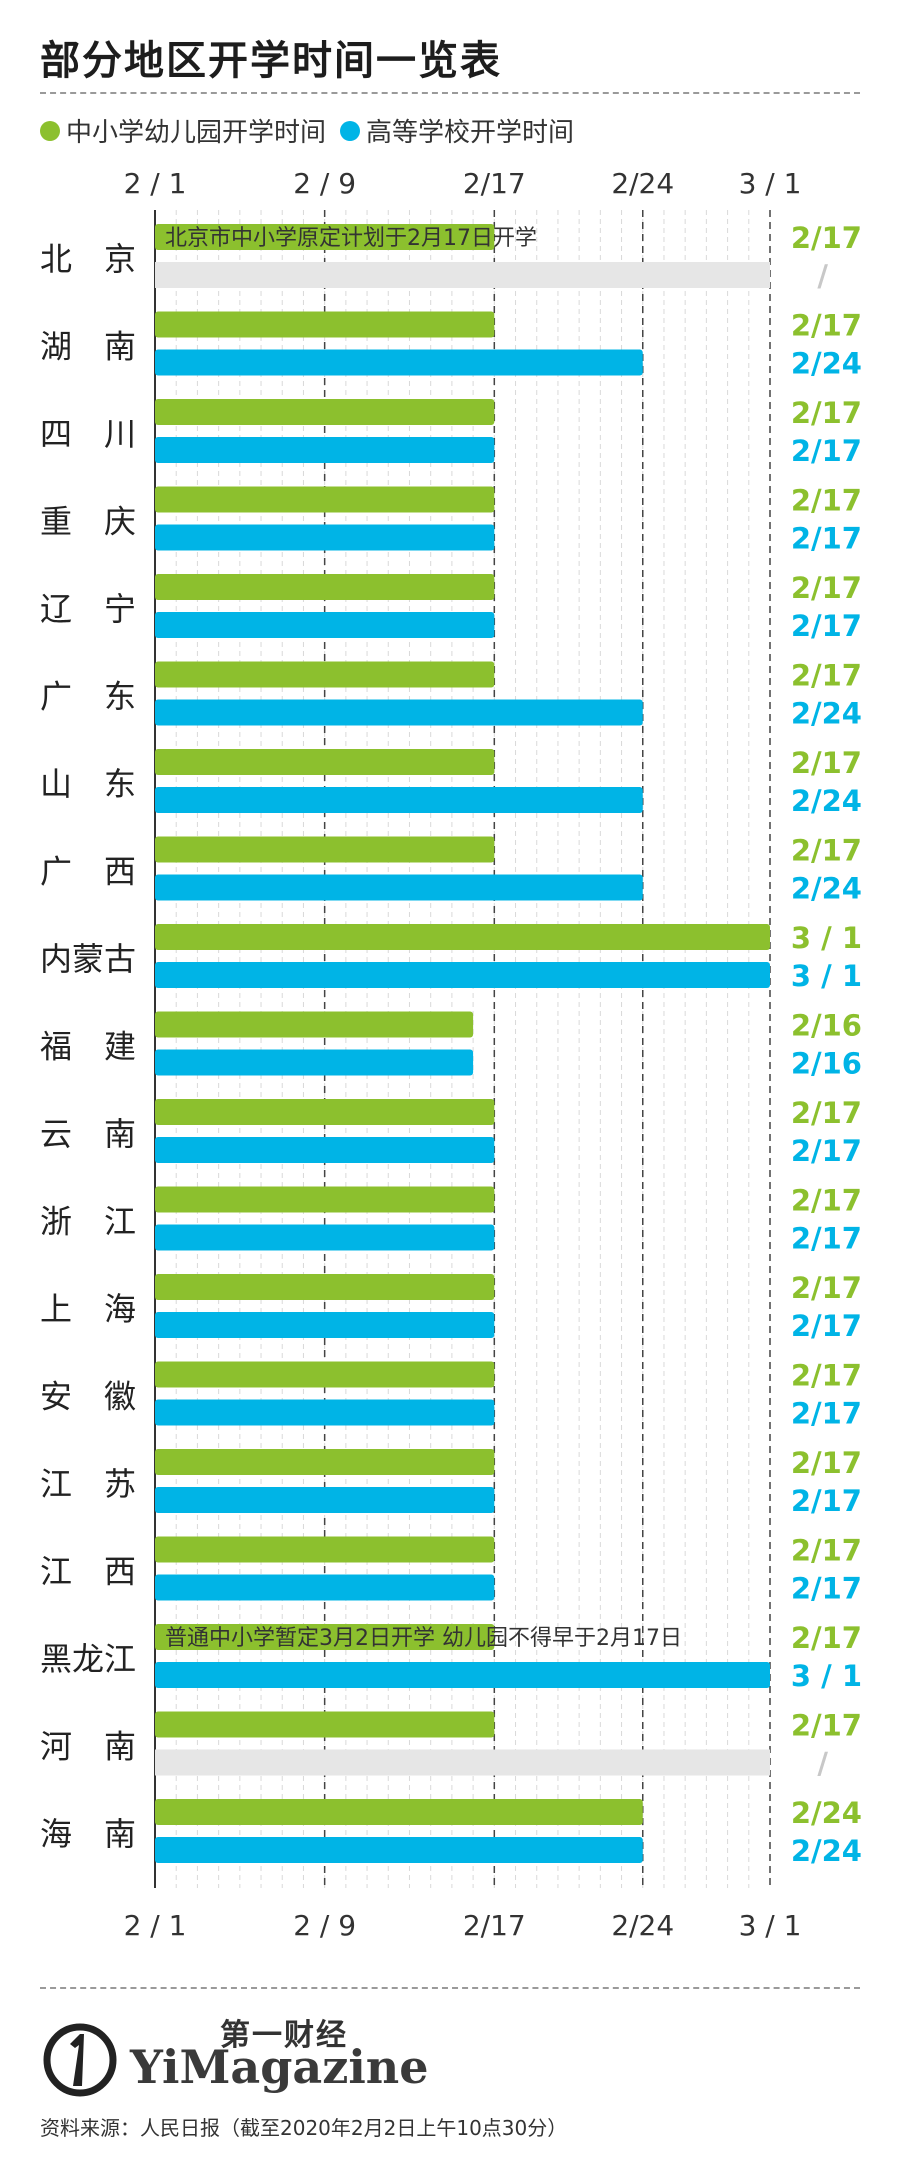  Describe the element at coordinates (450, 93) in the screenshot. I see `top-divider` at that location.